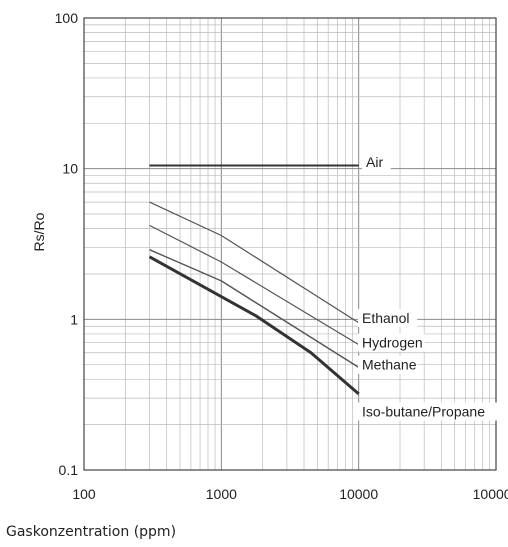  I want to click on series-label: Air, so click(374, 162).